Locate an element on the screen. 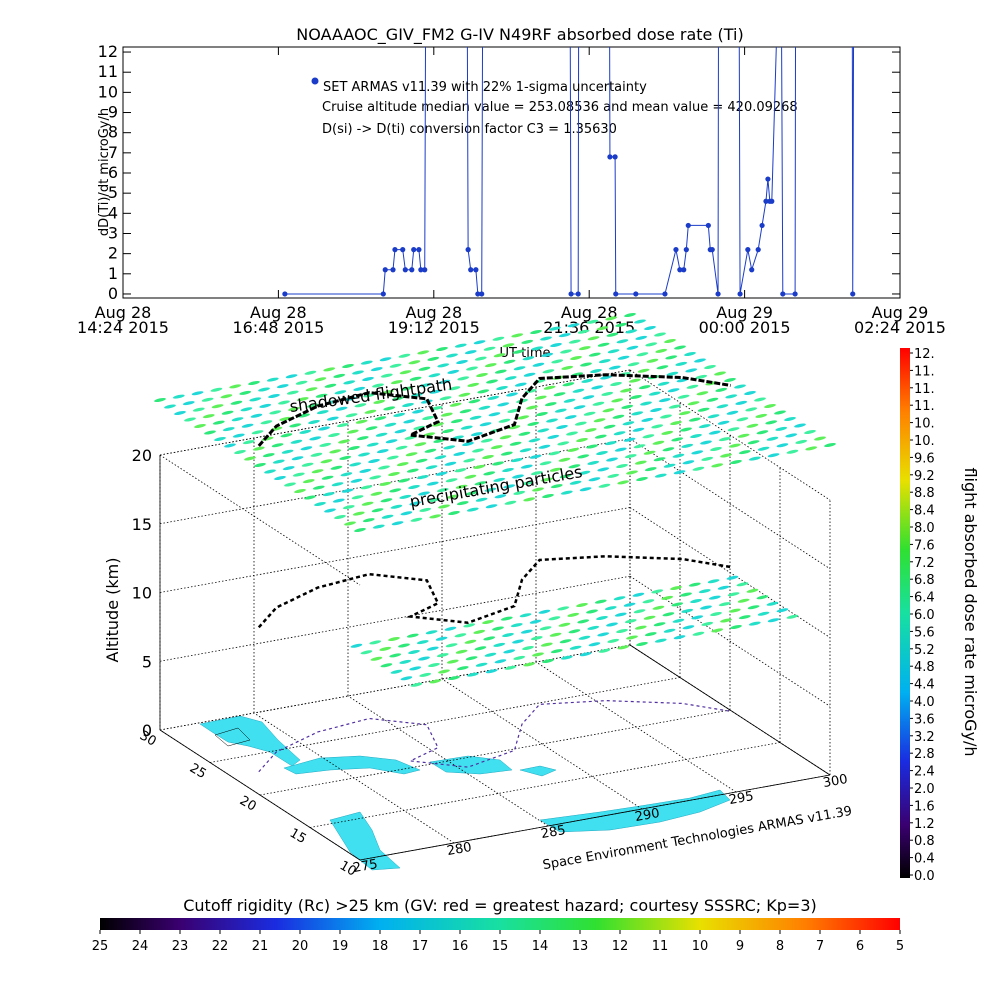 This screenshot has width=1000, height=1000. y-tick-label: 11 is located at coordinates (108, 71).